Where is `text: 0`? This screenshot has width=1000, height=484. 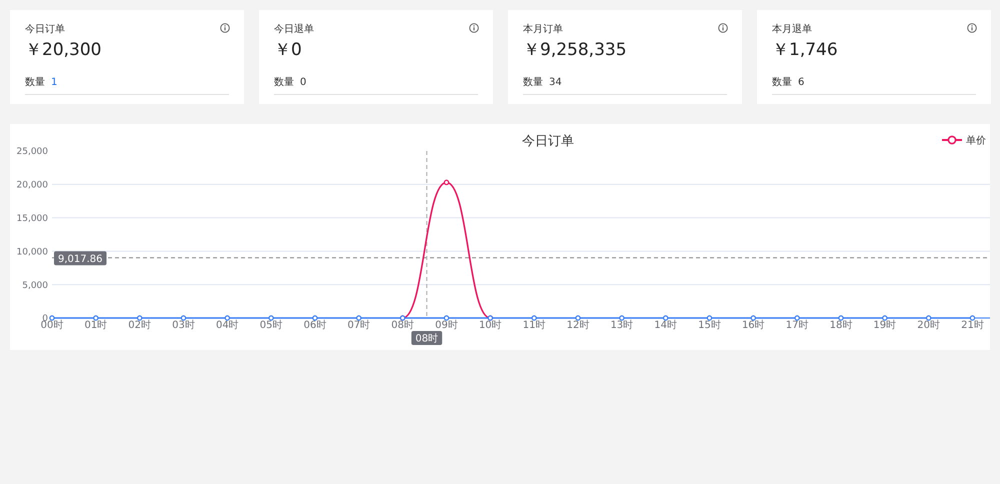 text: 0 is located at coordinates (303, 82).